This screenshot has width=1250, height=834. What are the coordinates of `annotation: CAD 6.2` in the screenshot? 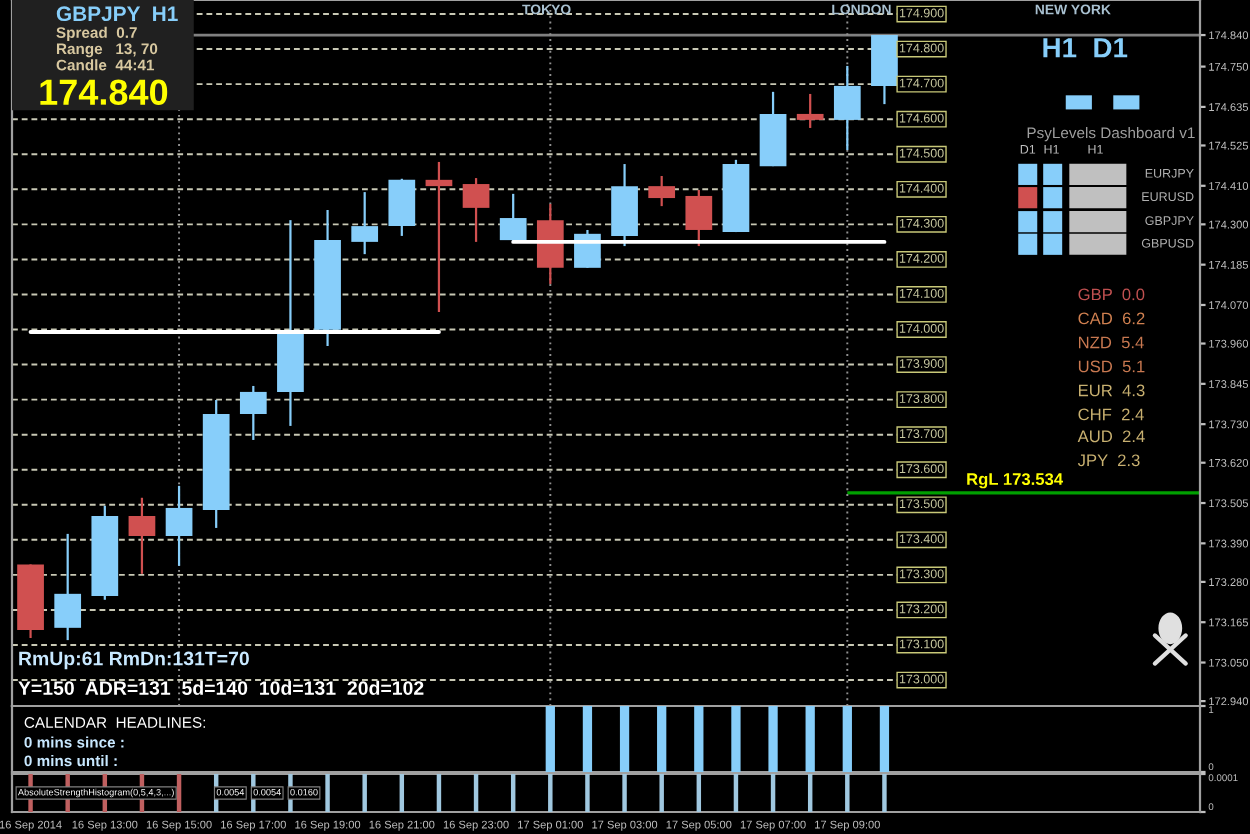 It's located at (1111, 318).